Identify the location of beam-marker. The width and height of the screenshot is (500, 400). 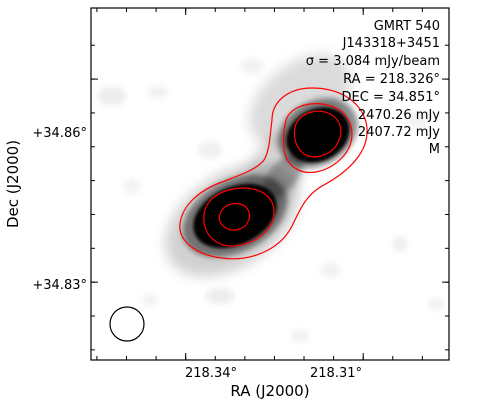
(127, 324).